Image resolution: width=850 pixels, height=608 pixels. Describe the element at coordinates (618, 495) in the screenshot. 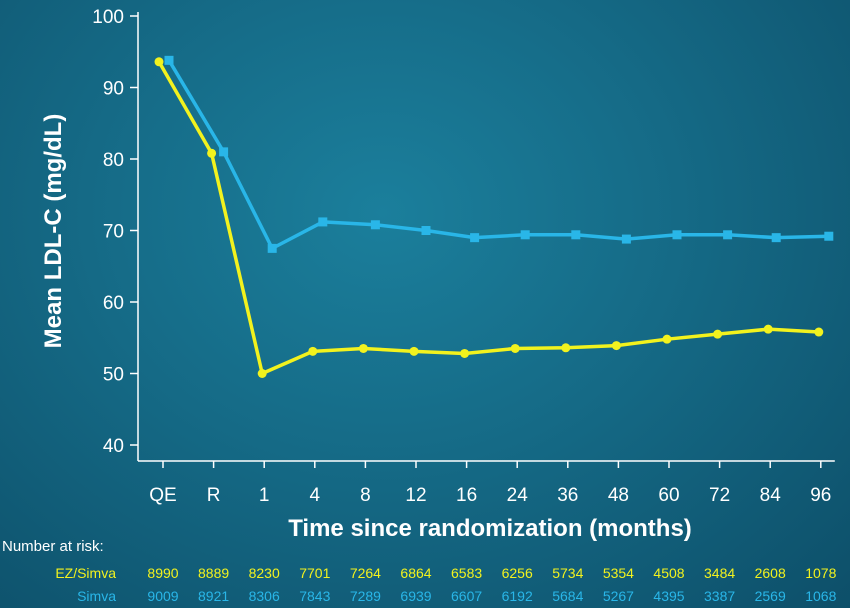

I see `x-tick-label: 48` at that location.